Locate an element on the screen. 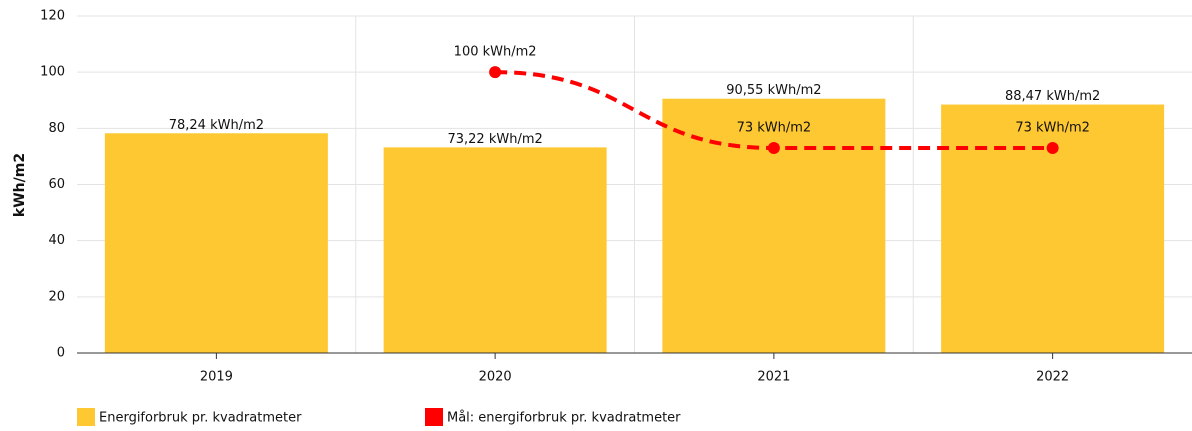 The width and height of the screenshot is (1192, 431). y-axis-label: kWh/m2 is located at coordinates (20, 185).